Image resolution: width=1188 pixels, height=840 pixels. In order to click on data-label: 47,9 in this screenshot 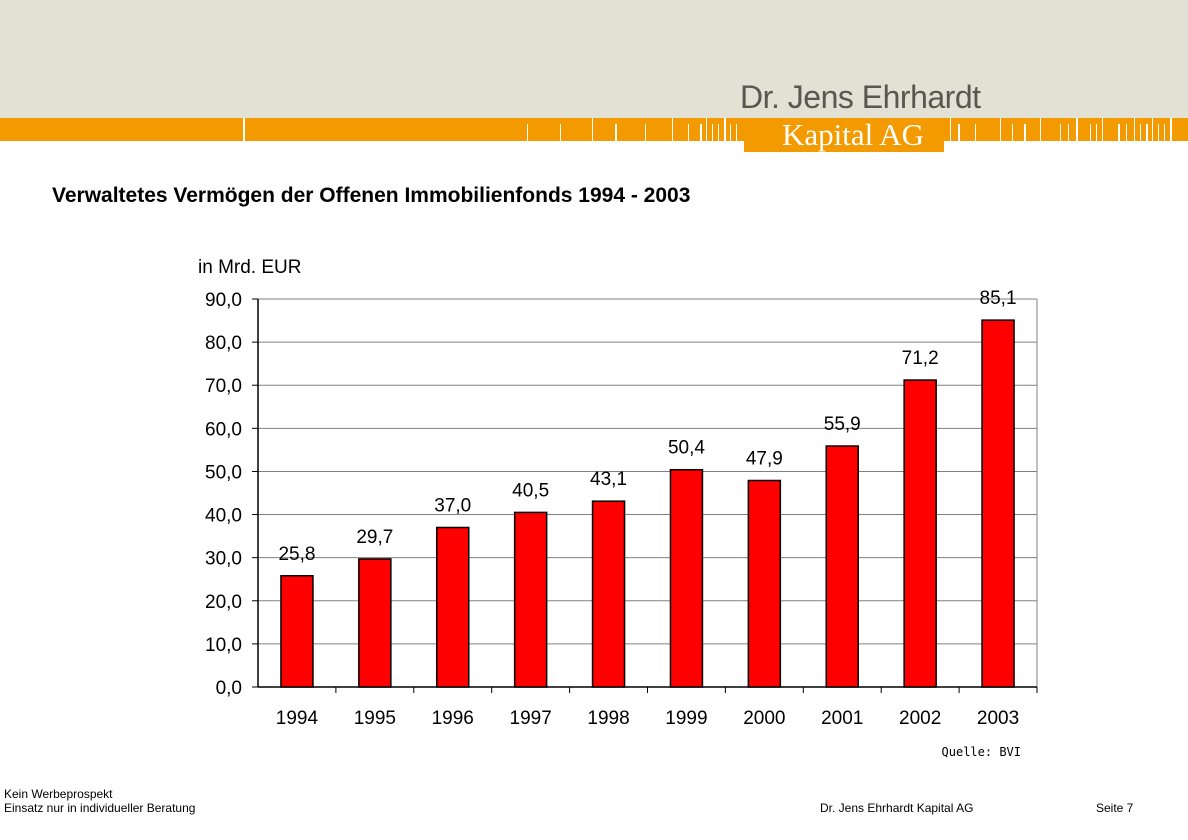, I will do `click(764, 458)`.